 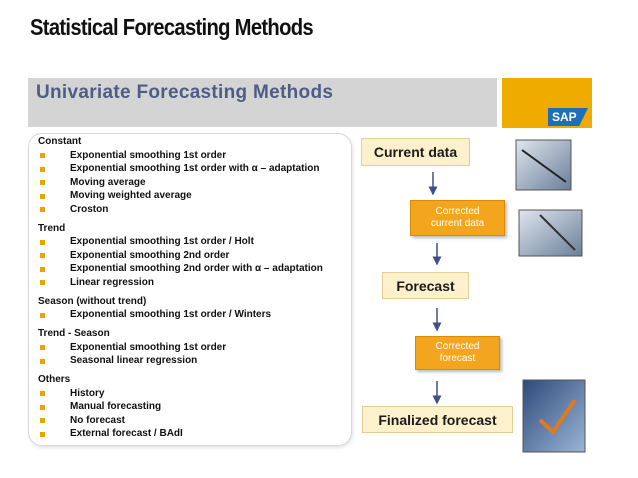 I want to click on flow-box: Current data, so click(x=415, y=152).